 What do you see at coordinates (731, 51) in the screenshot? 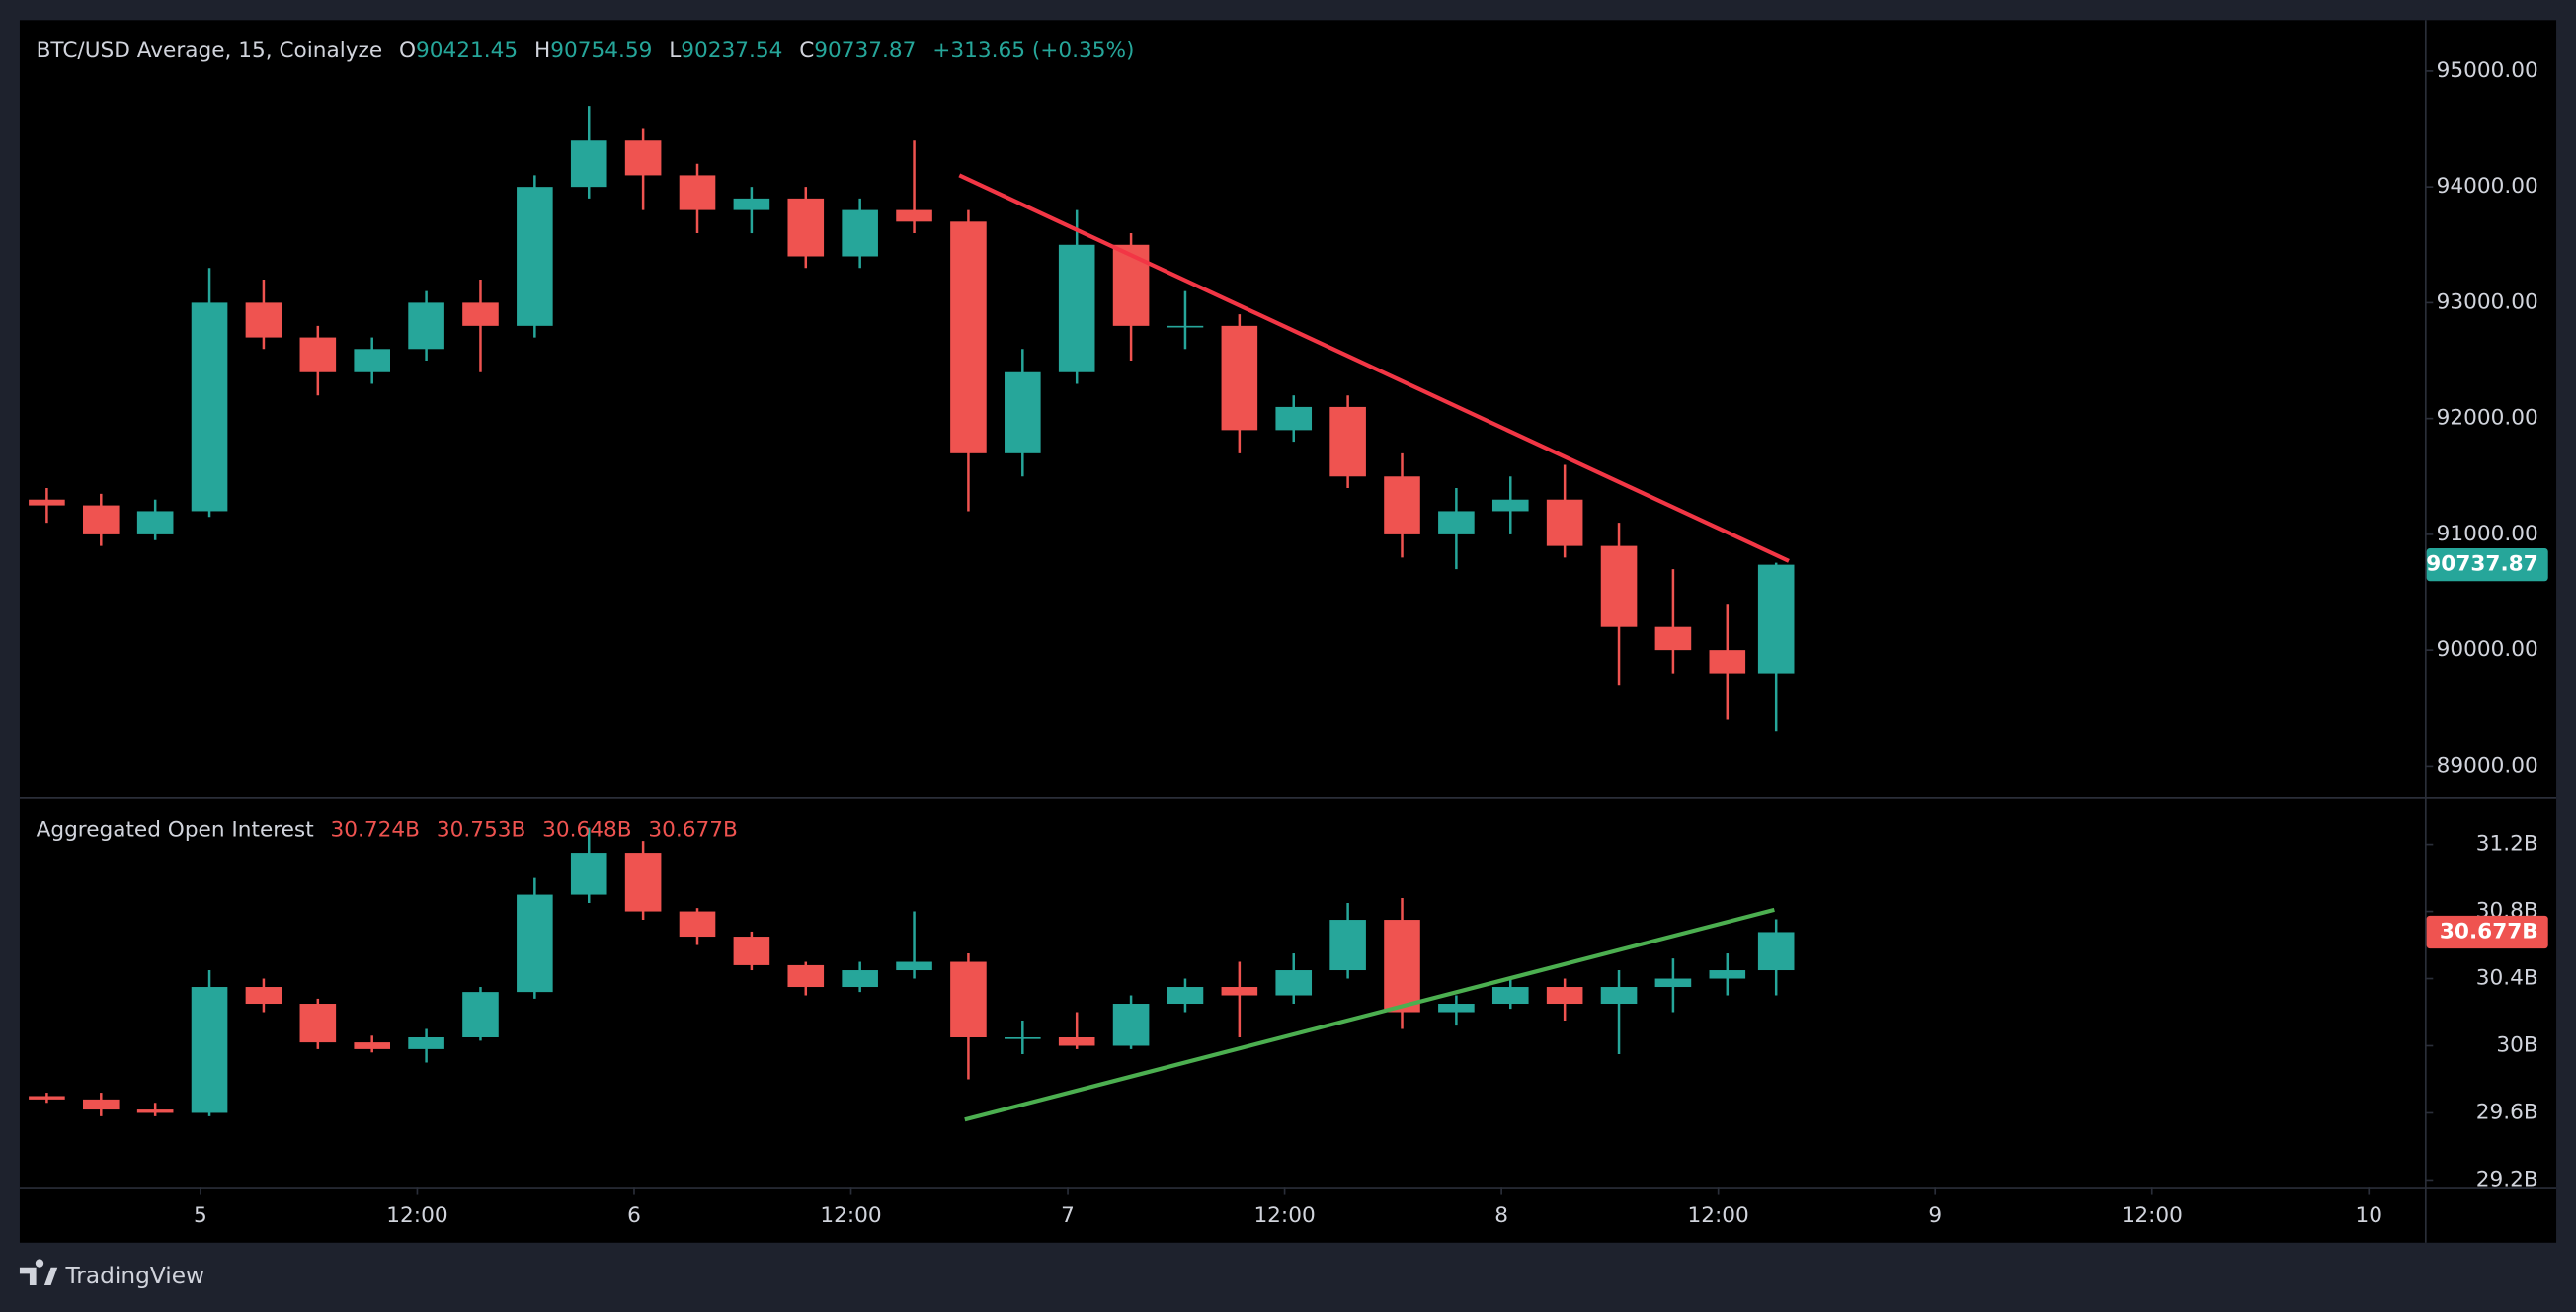
I see `ohlc-value: 90237.54` at bounding box center [731, 51].